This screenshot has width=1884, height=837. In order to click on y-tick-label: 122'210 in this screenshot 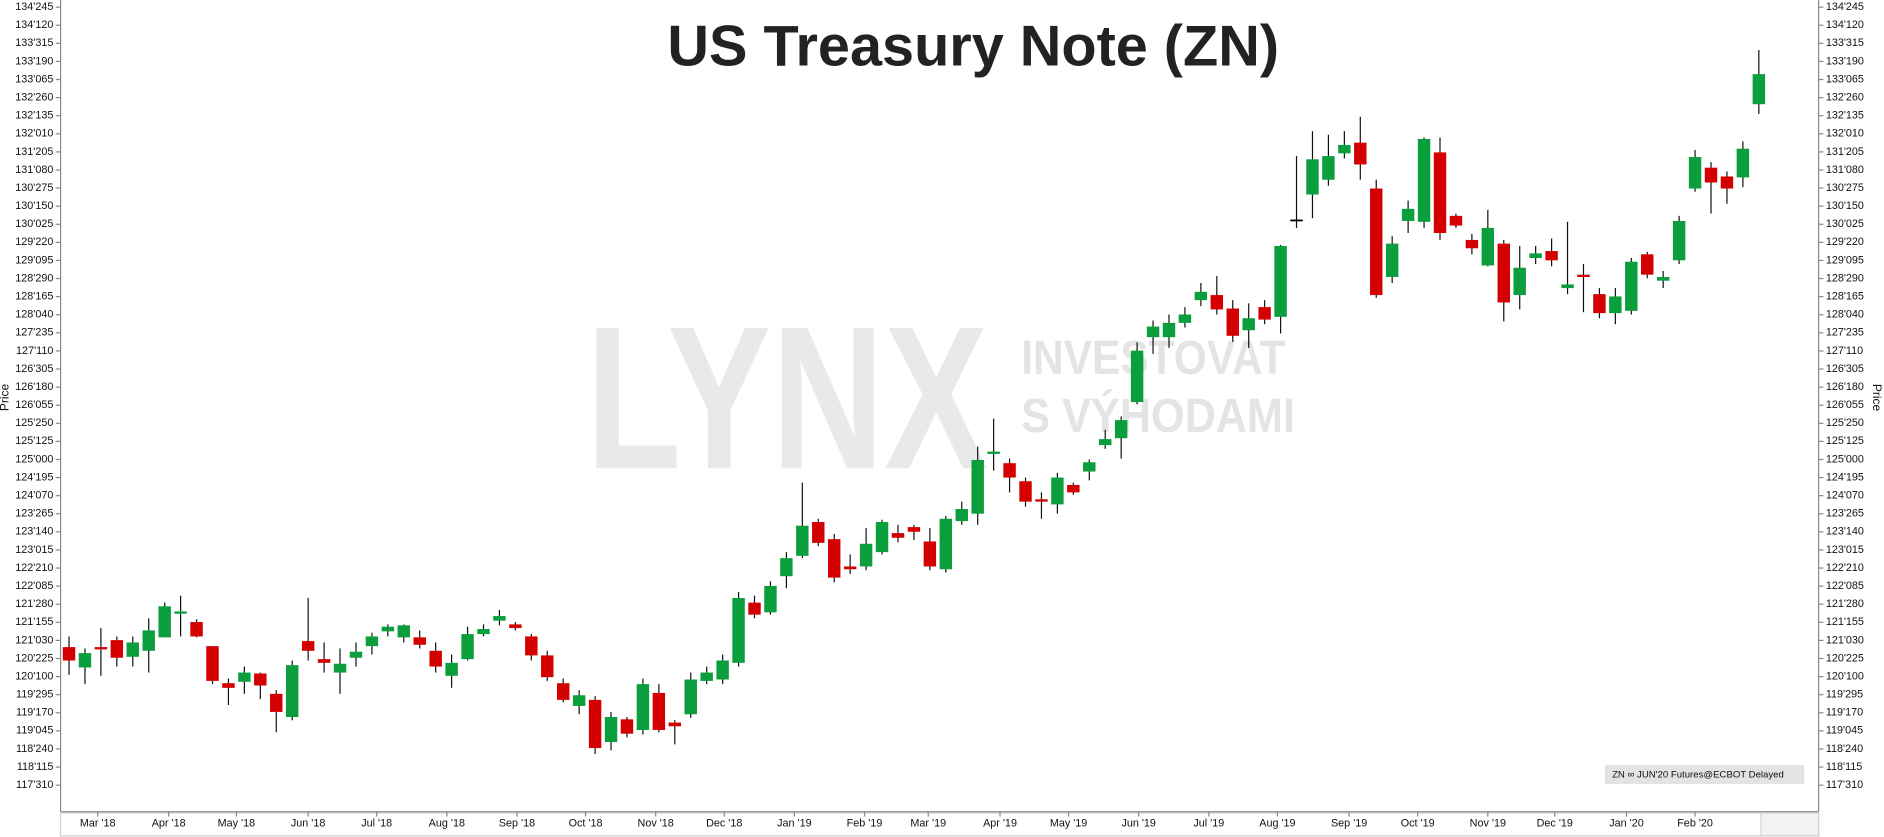, I will do `click(34, 568)`.